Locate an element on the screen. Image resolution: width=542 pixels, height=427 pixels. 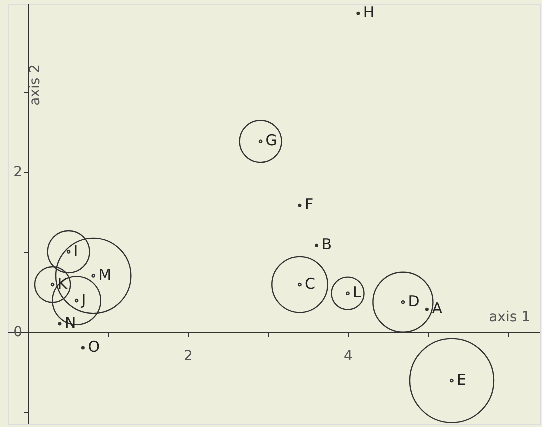
x-tick-label: 4 is located at coordinates (349, 356).